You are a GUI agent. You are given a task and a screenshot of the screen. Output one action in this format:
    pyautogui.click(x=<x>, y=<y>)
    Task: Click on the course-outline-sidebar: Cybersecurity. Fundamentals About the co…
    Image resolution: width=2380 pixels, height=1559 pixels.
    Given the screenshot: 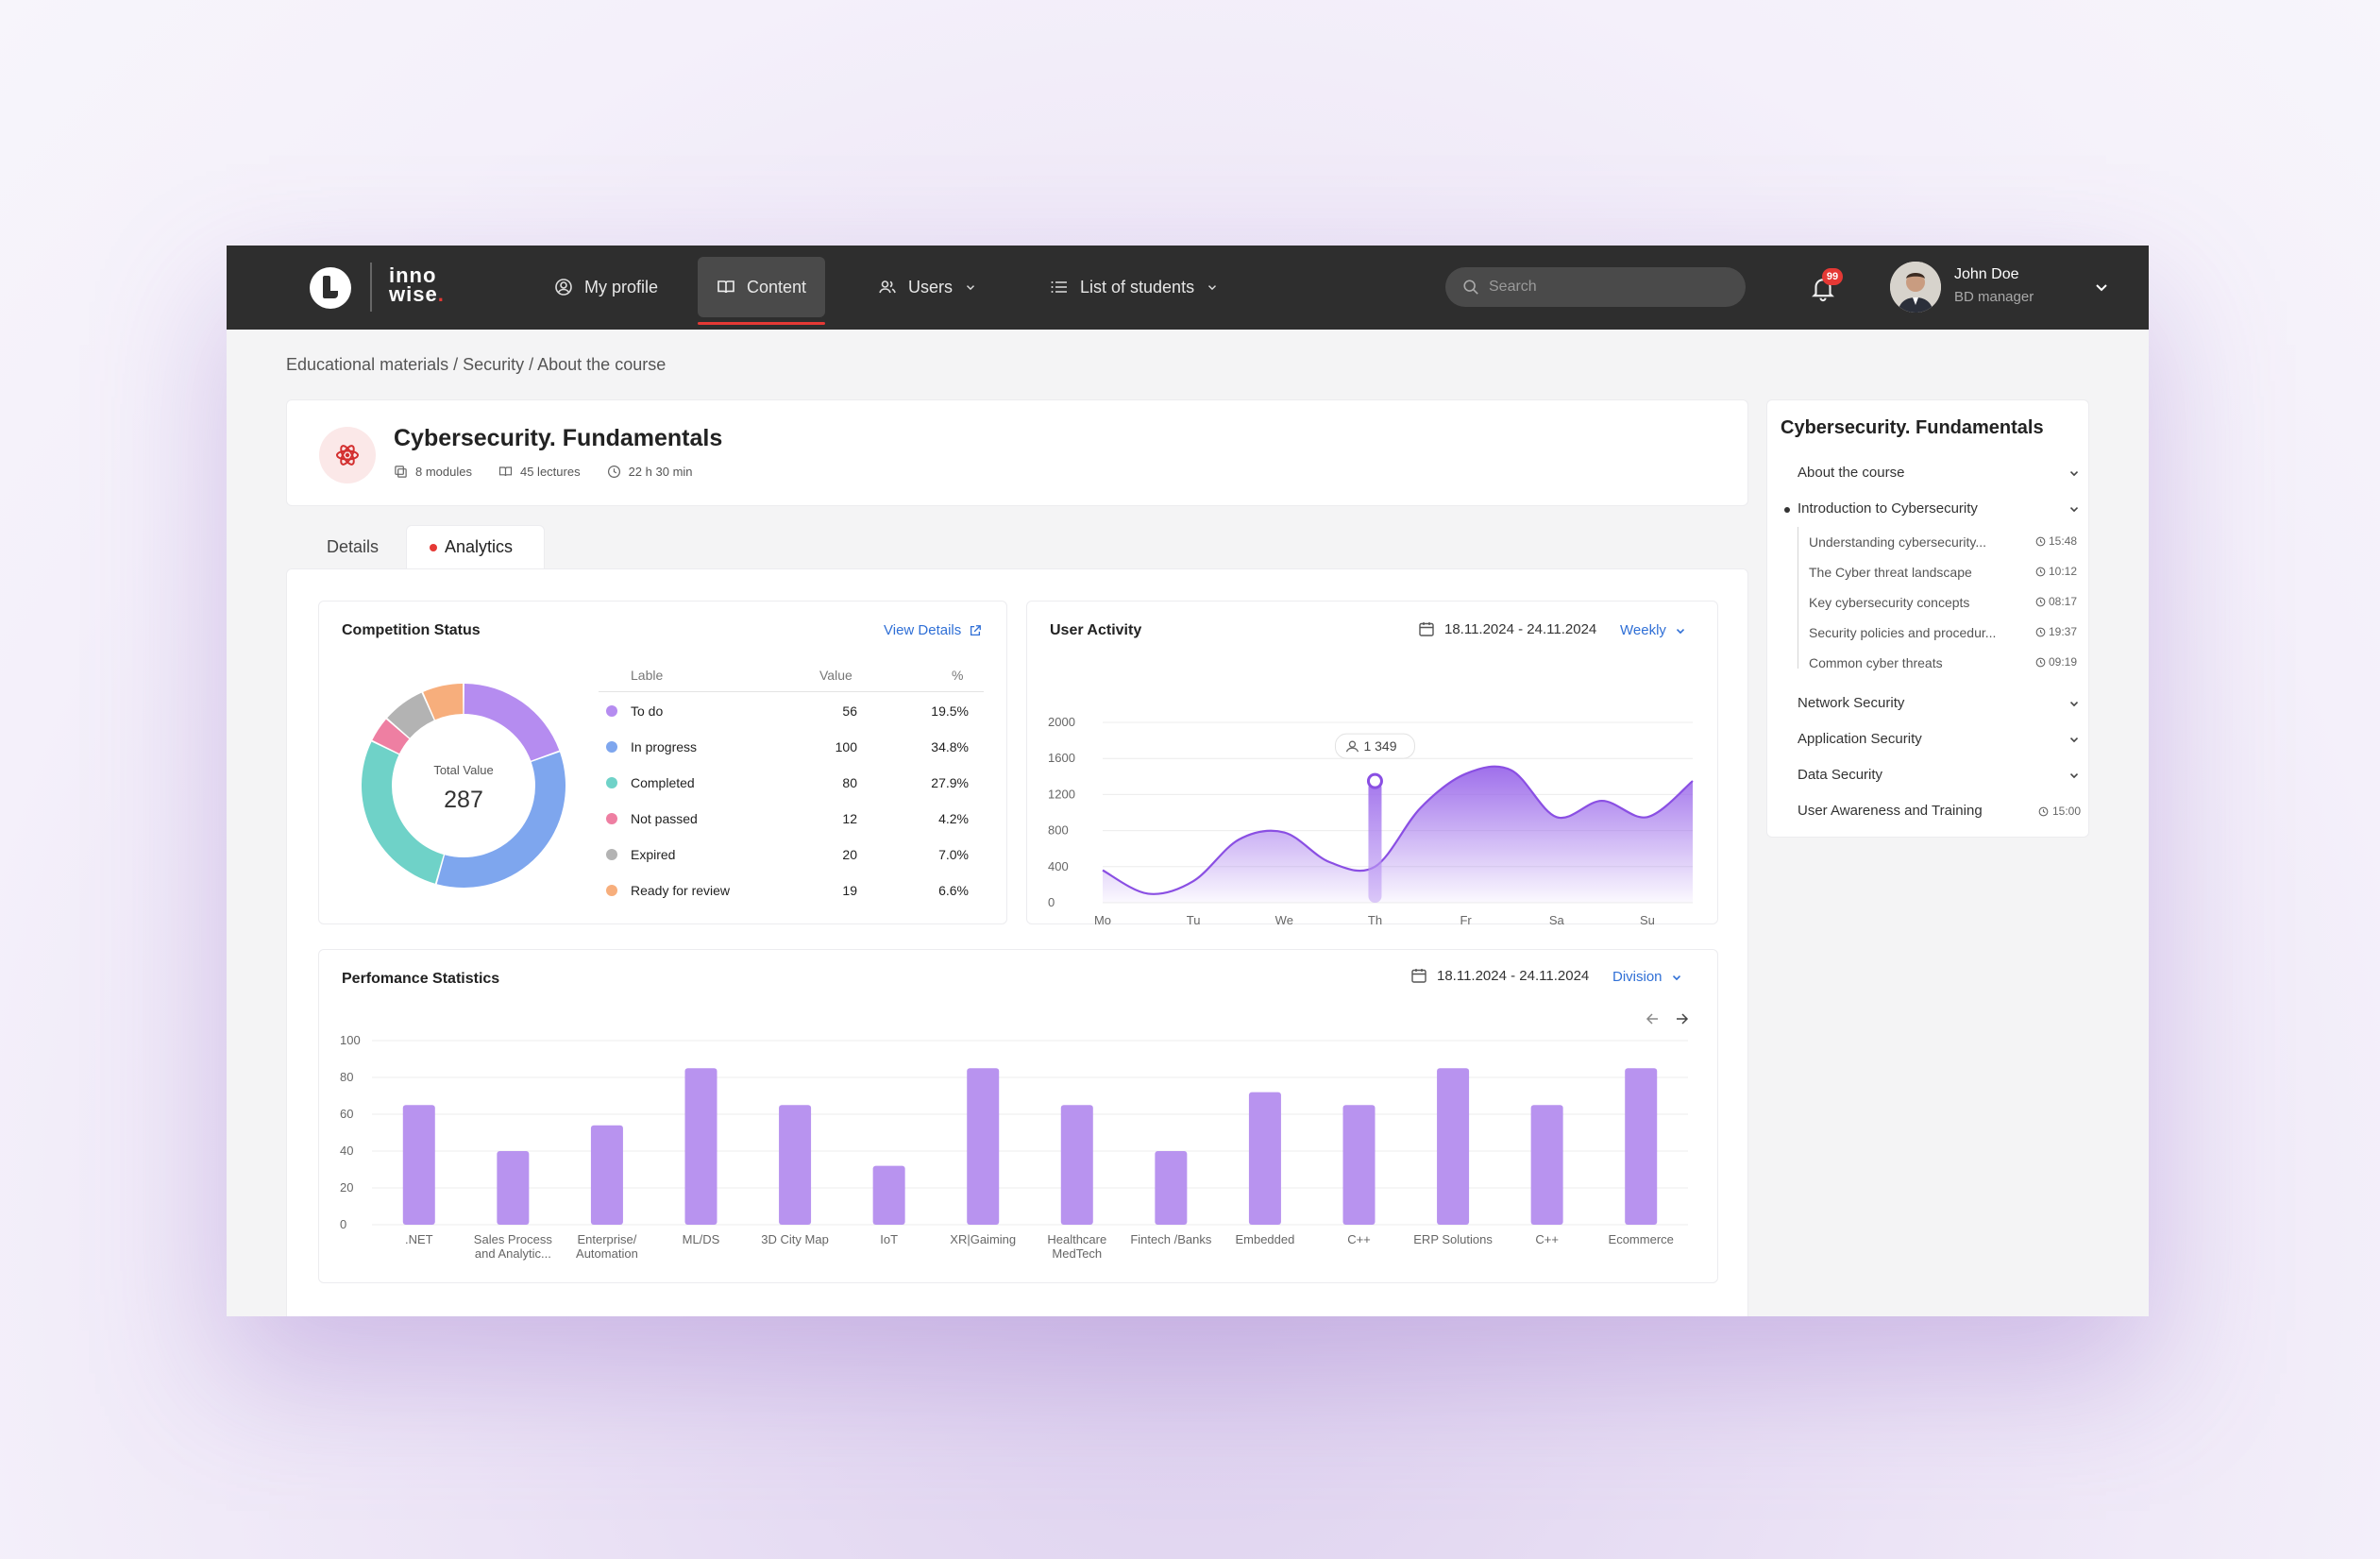 What is the action you would take?
    pyautogui.click(x=1927, y=619)
    